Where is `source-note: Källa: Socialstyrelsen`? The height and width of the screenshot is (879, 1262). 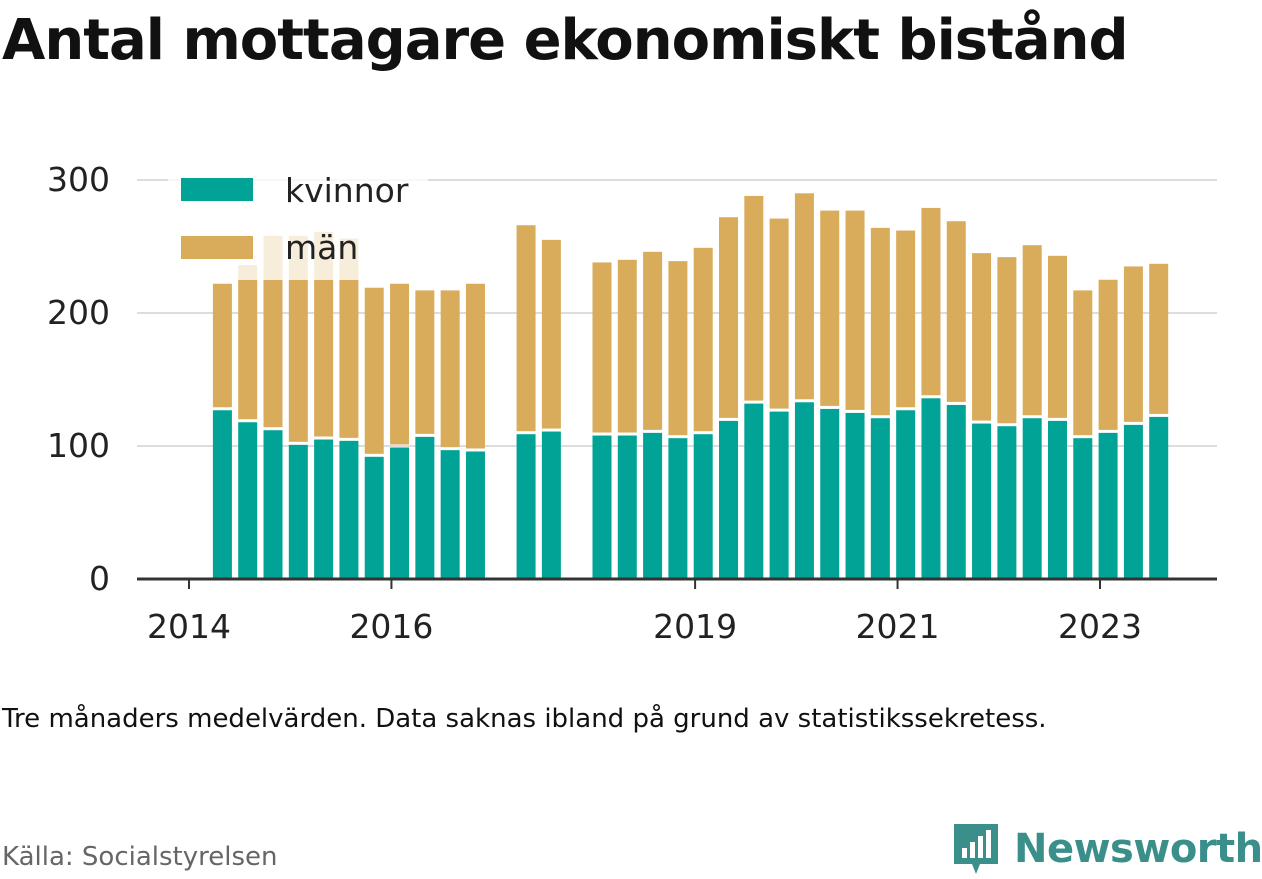 source-note: Källa: Socialstyrelsen is located at coordinates (140, 857).